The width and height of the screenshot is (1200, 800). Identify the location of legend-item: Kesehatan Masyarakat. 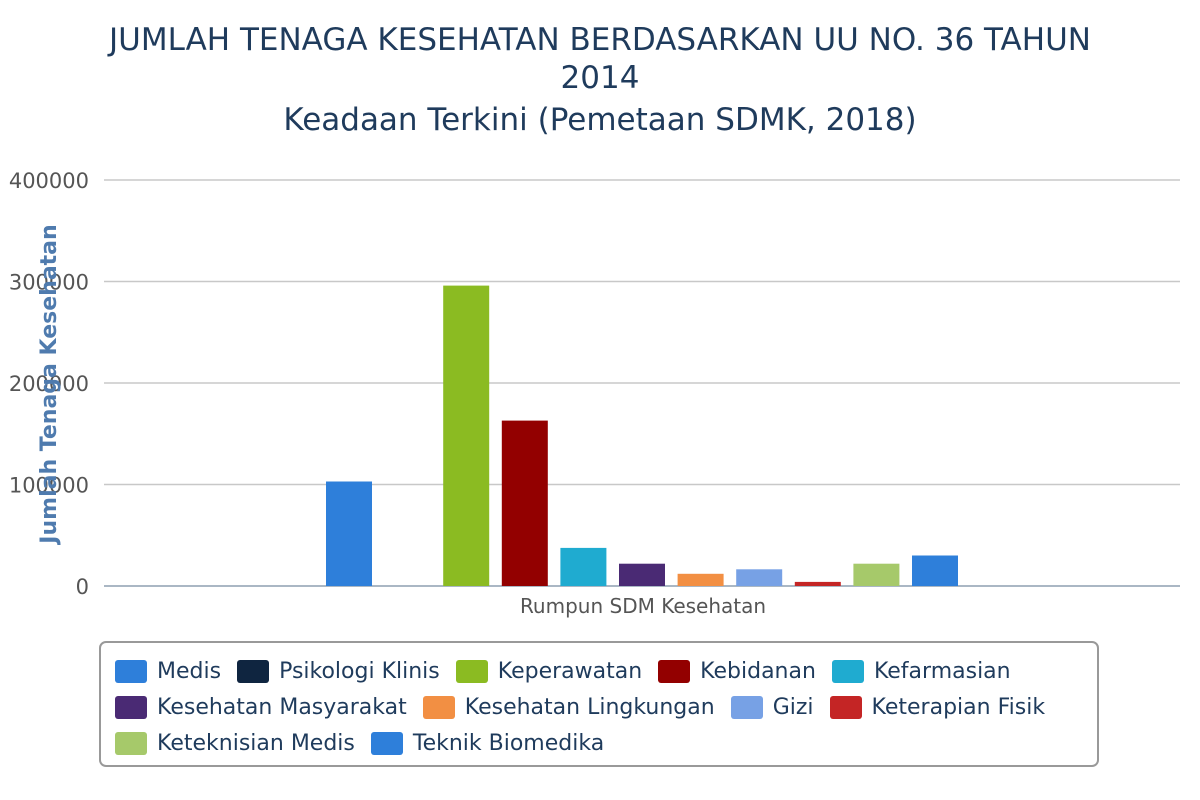
(261, 707).